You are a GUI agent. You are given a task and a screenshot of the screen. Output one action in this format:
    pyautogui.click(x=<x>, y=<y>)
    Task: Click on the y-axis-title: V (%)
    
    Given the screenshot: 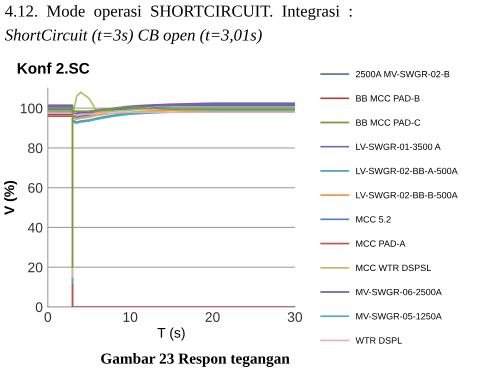 What is the action you would take?
    pyautogui.click(x=10, y=197)
    